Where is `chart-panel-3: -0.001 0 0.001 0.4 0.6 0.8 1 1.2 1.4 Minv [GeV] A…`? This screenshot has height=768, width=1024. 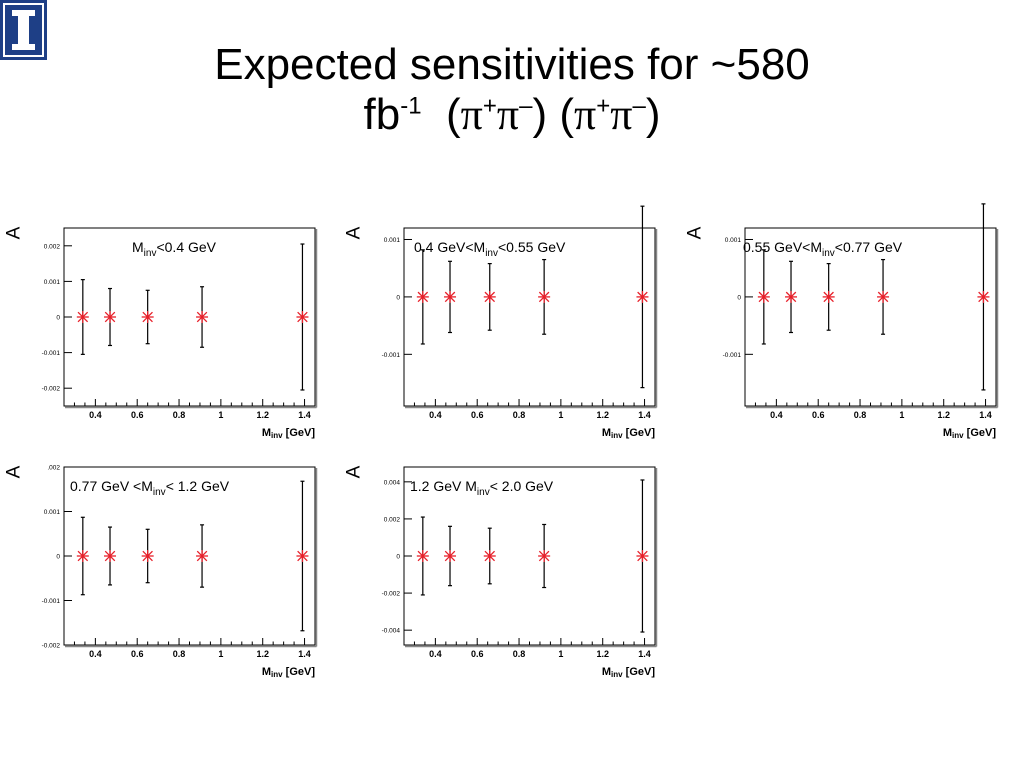
chart-panel-3: -0.001 0 0.001 0.4 0.6 0.8 1 1.2 1.4 Minv [GeV] A… is located at coordinates (843, 323).